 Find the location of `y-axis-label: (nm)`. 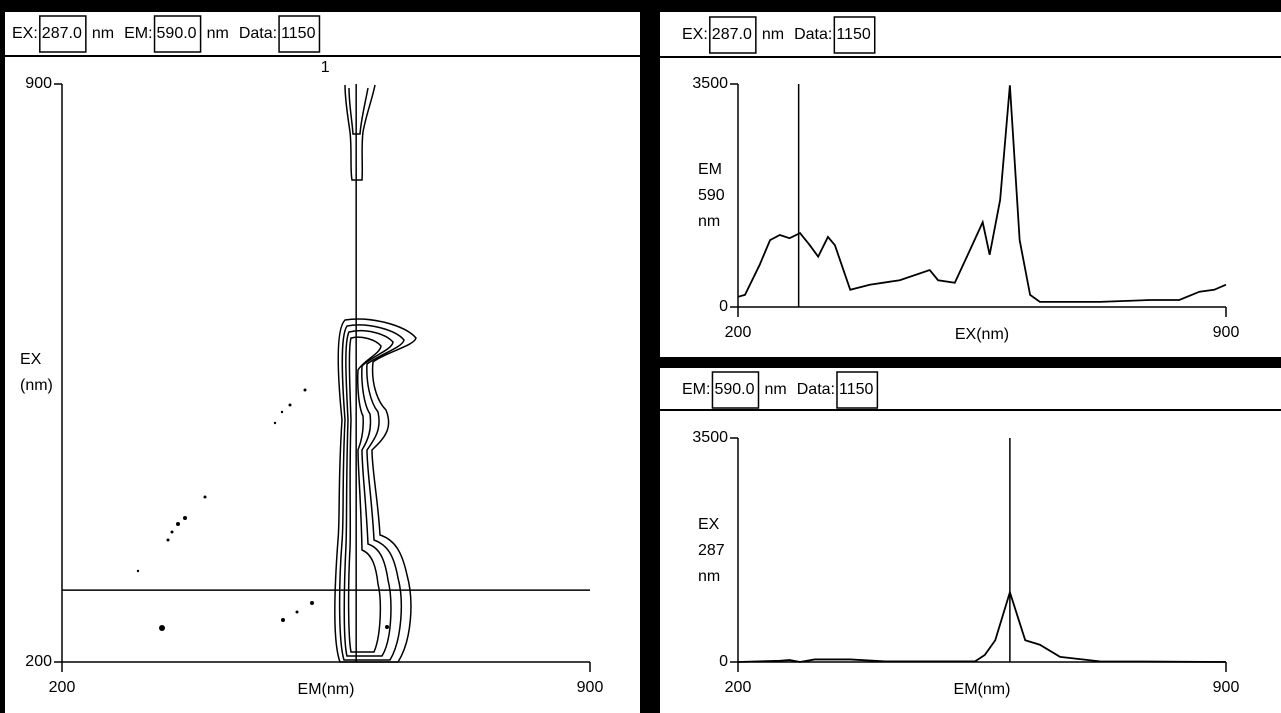

y-axis-label: (nm) is located at coordinates (36, 385).